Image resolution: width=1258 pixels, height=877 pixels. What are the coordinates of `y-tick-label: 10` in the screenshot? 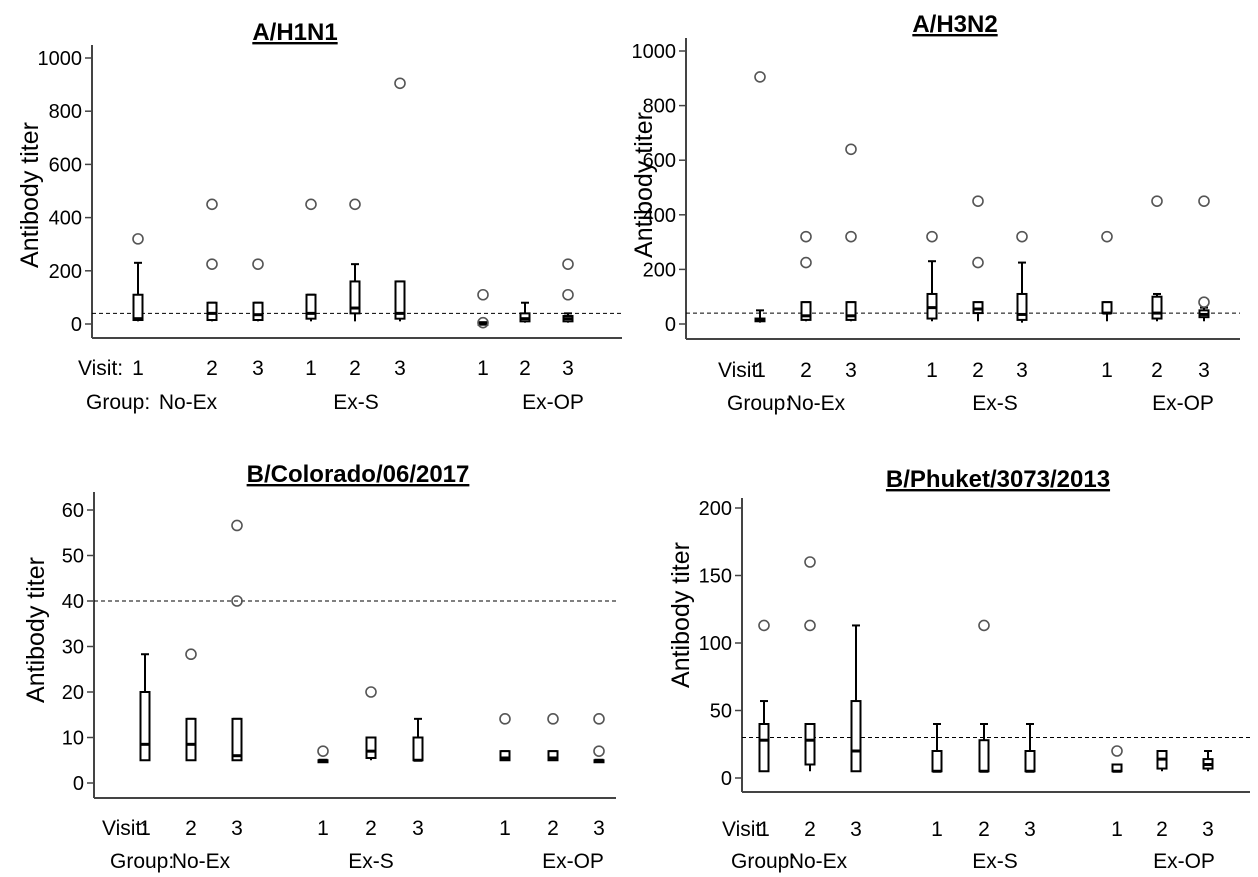 It's located at (73, 739).